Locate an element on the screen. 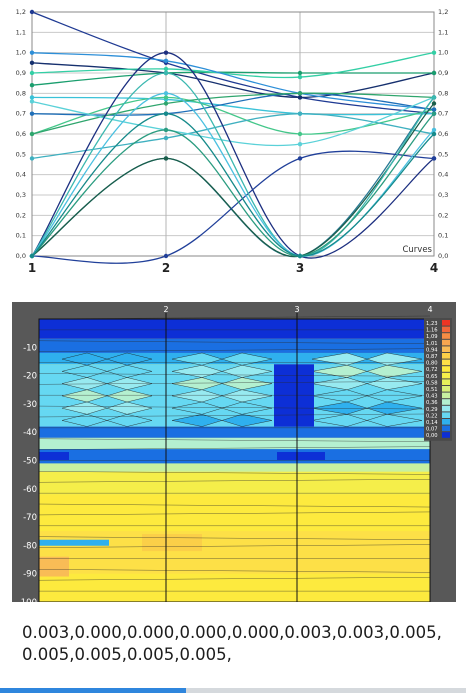 The height and width of the screenshot is (700, 466). heatmap-x-tick-label: 3 is located at coordinates (296, 309).